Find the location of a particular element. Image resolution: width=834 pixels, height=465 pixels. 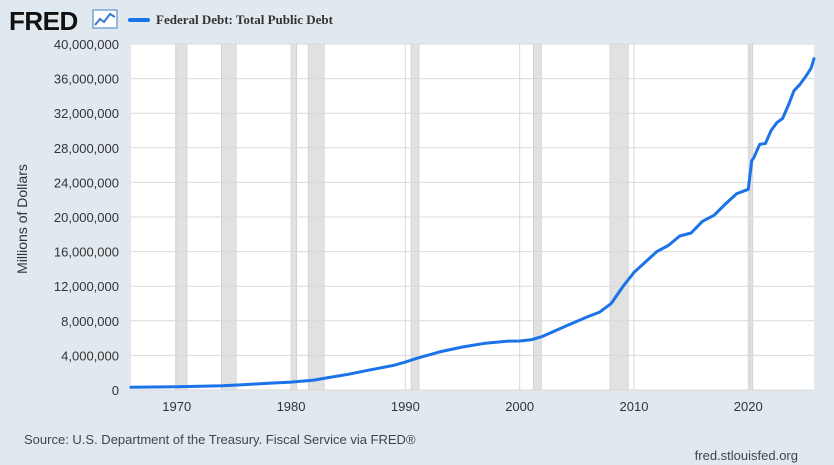

header: FRED Federal Debt: Total Public Debt is located at coordinates (417, 20).